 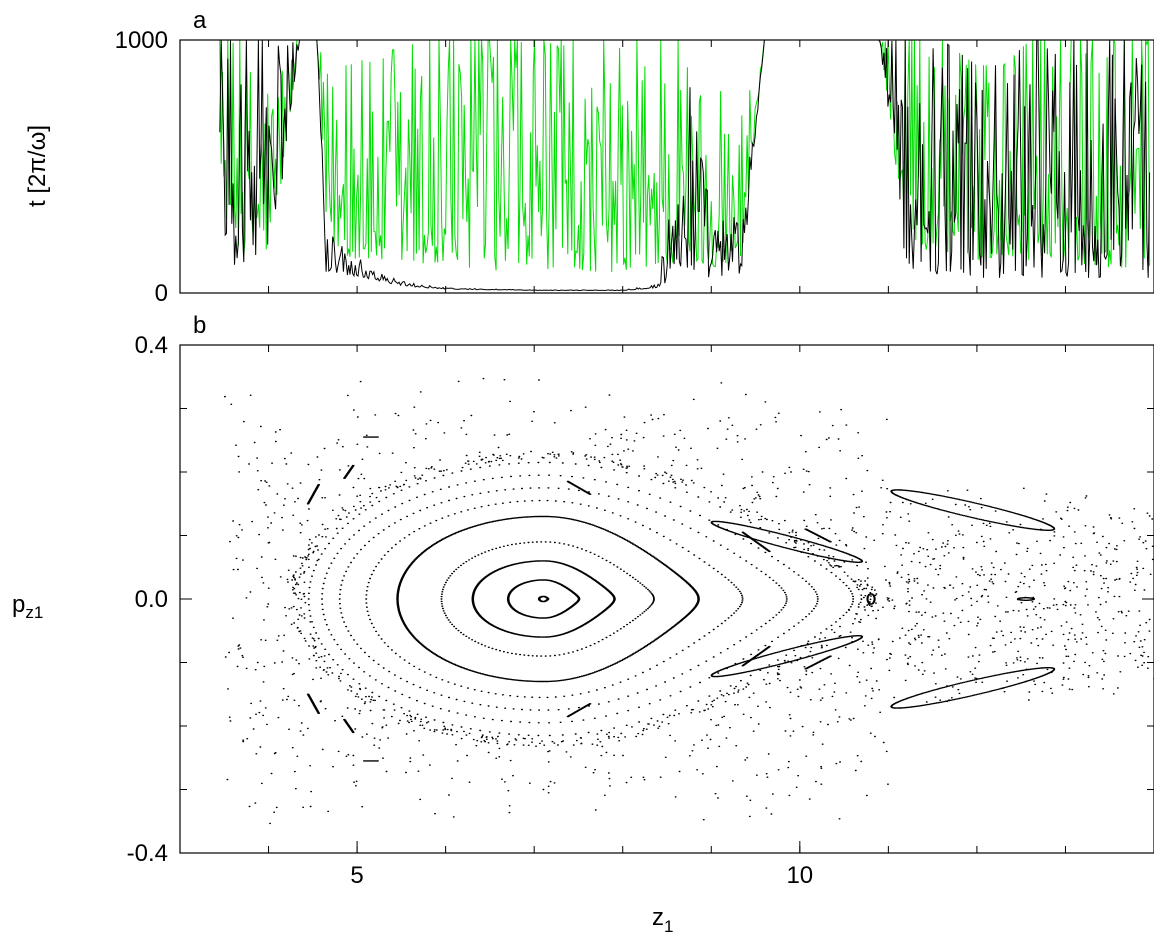 I want to click on panel-b-ylabel: pz1, so click(x=27, y=606).